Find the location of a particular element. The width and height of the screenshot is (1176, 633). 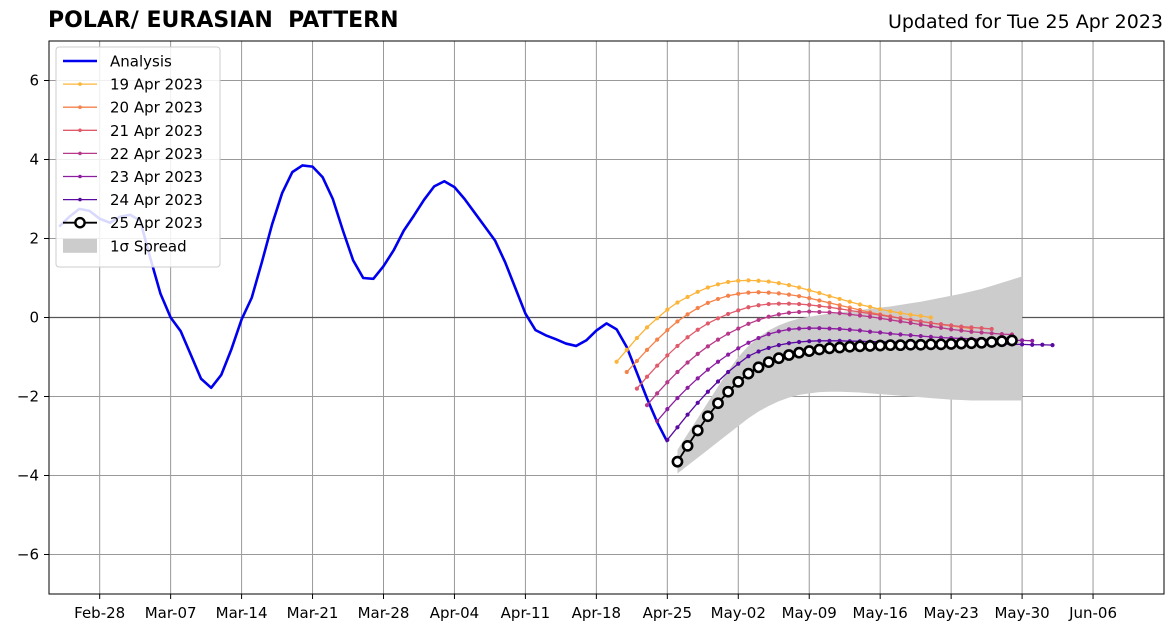

legend-label: 25 Apr 2023 is located at coordinates (156, 223).